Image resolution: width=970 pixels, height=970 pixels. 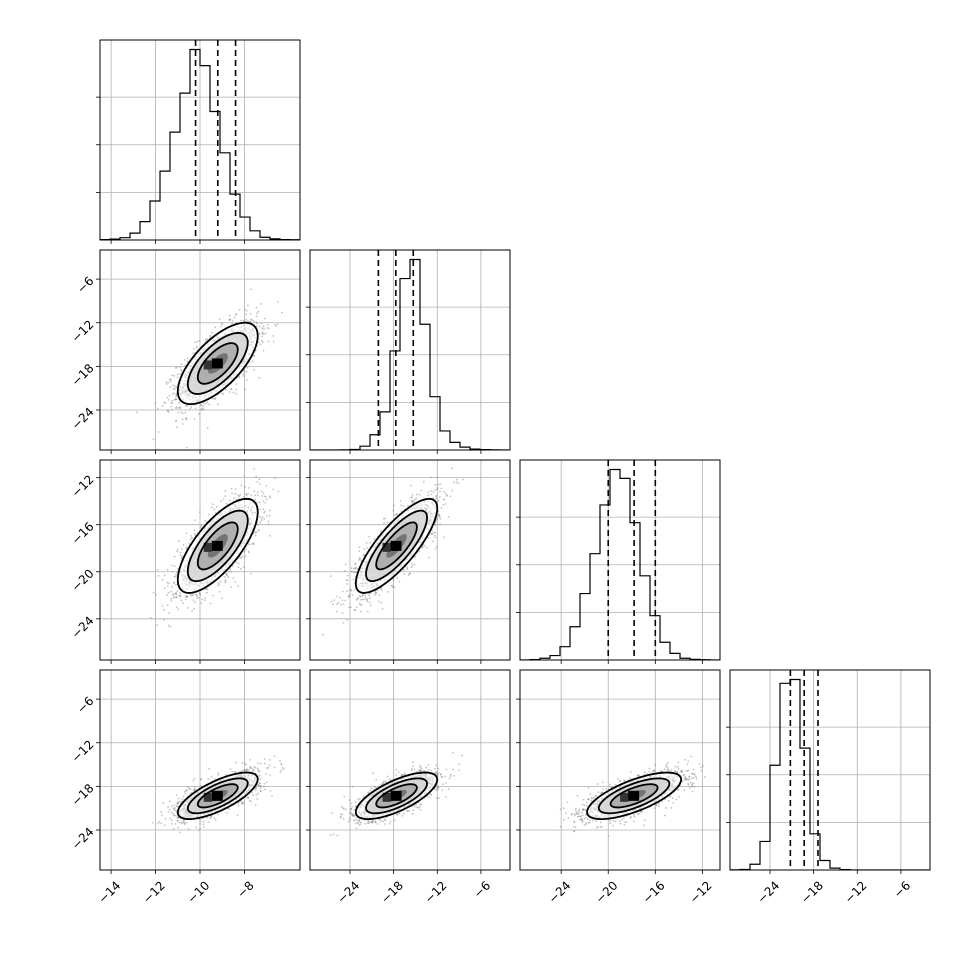 What do you see at coordinates (83, 628) in the screenshot?
I see `ytick-label-2-0: −24` at bounding box center [83, 628].